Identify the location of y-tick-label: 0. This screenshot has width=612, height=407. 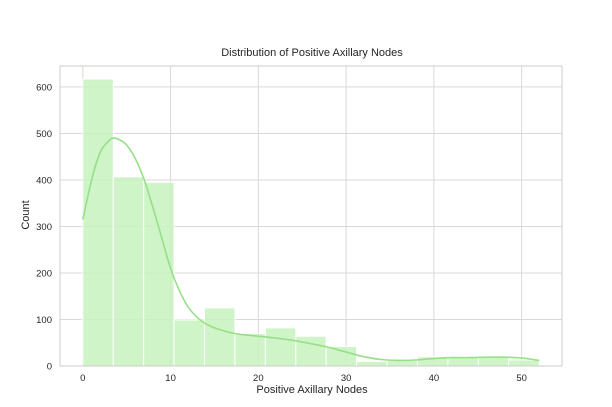
(49, 367).